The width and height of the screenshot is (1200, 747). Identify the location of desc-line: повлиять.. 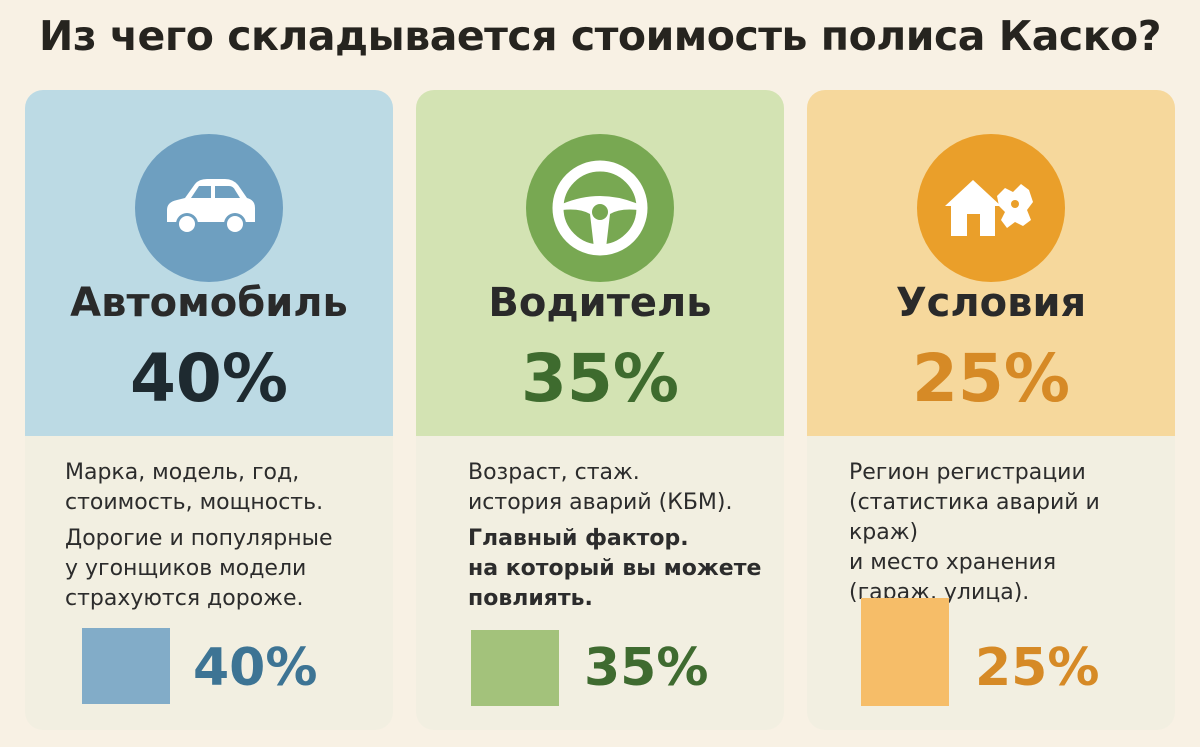
(530, 598).